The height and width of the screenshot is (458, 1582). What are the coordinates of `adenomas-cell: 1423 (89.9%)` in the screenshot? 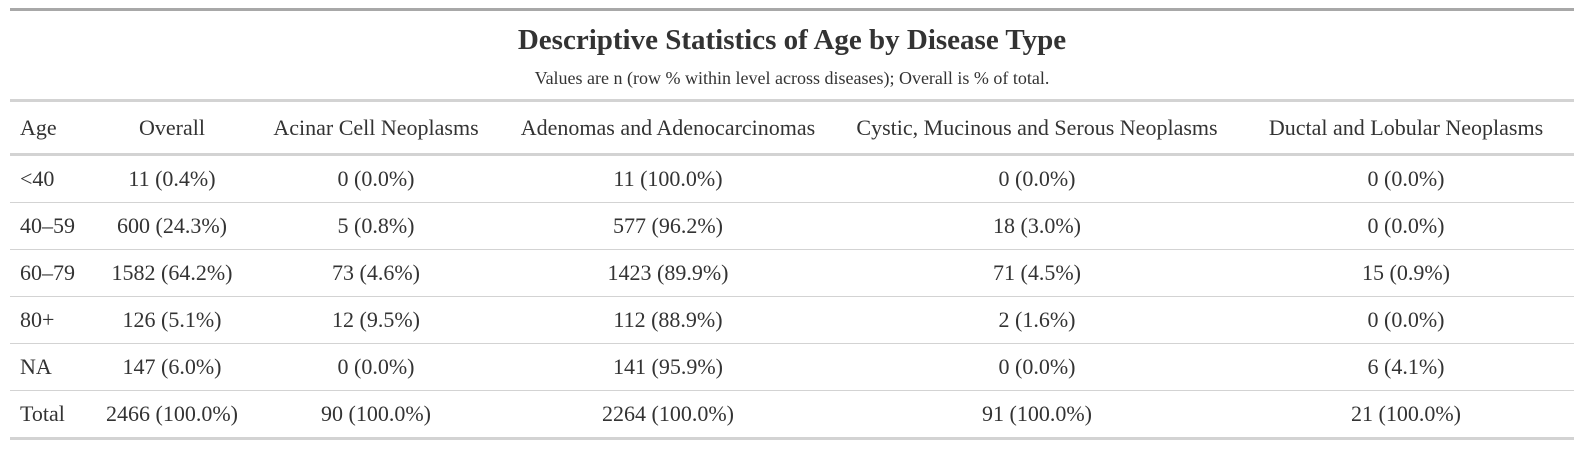 It's located at (668, 273).